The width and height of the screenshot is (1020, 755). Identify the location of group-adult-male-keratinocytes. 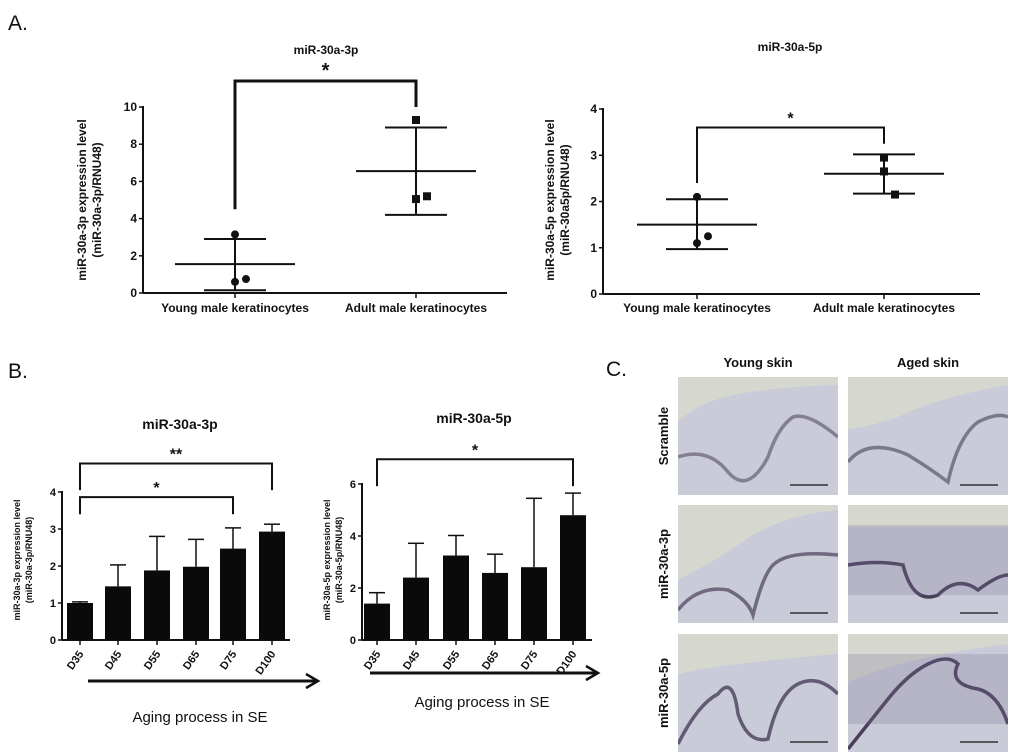
(884, 176).